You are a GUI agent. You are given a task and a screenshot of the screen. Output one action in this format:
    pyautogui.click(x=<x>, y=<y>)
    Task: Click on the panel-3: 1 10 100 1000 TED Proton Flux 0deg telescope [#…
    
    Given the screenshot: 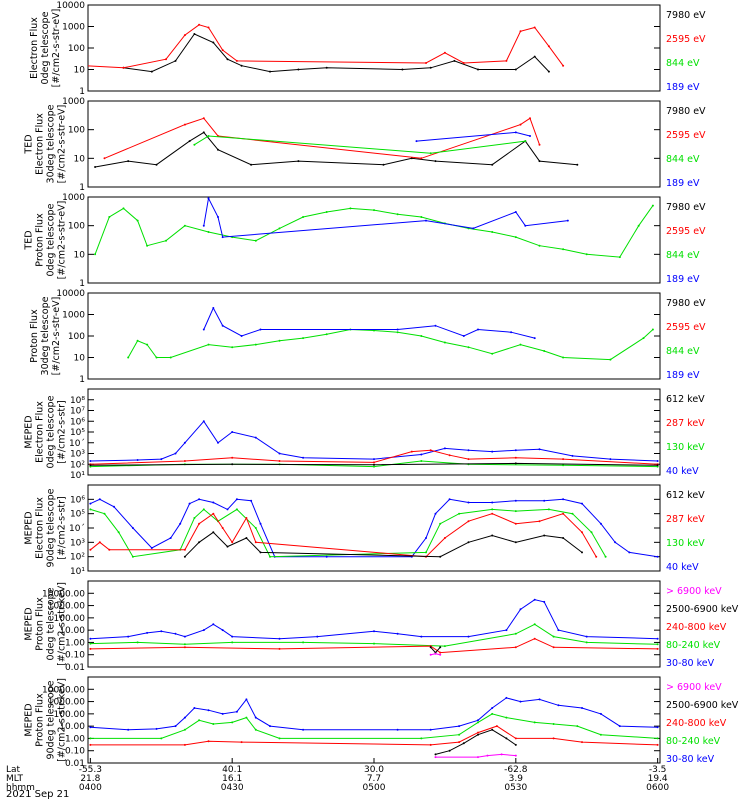 What is the action you would take?
    pyautogui.click(x=365, y=241)
    